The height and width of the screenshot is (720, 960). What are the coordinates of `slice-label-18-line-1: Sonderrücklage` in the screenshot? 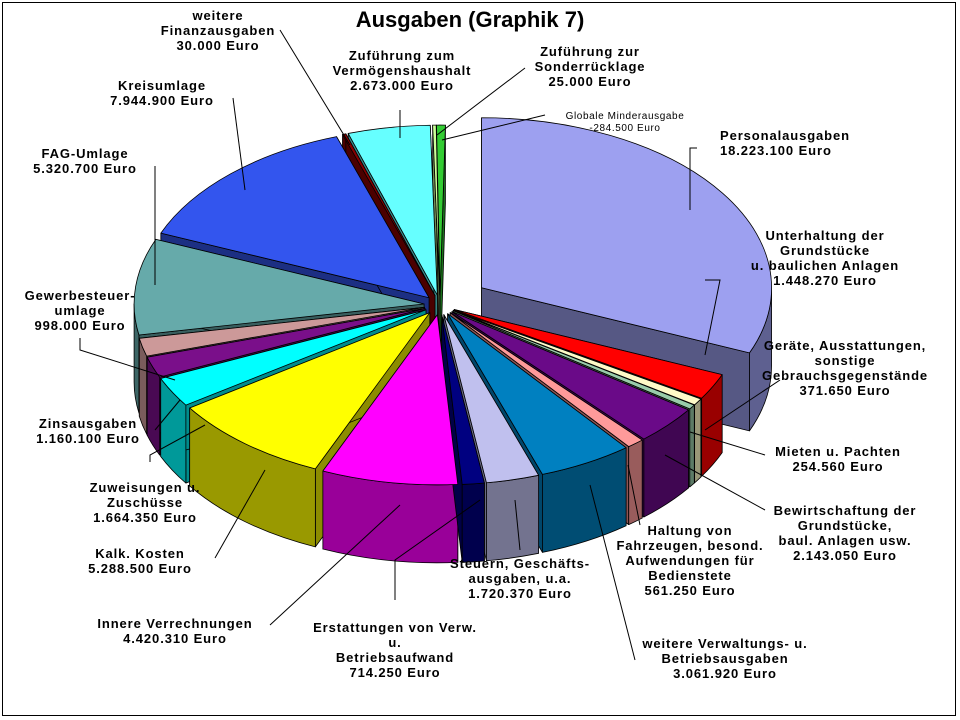 It's located at (590, 66).